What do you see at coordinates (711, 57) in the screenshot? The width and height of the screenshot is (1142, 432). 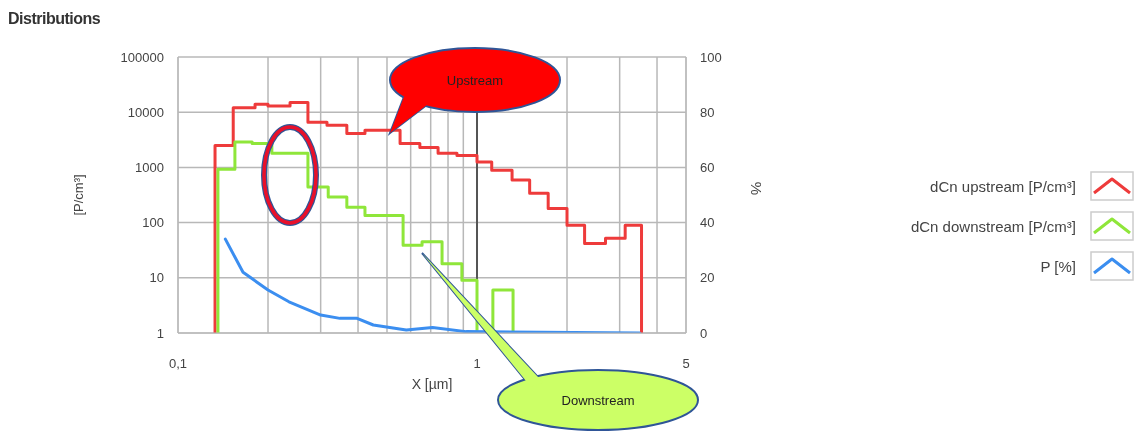 I see `y2-tick-label: 100` at bounding box center [711, 57].